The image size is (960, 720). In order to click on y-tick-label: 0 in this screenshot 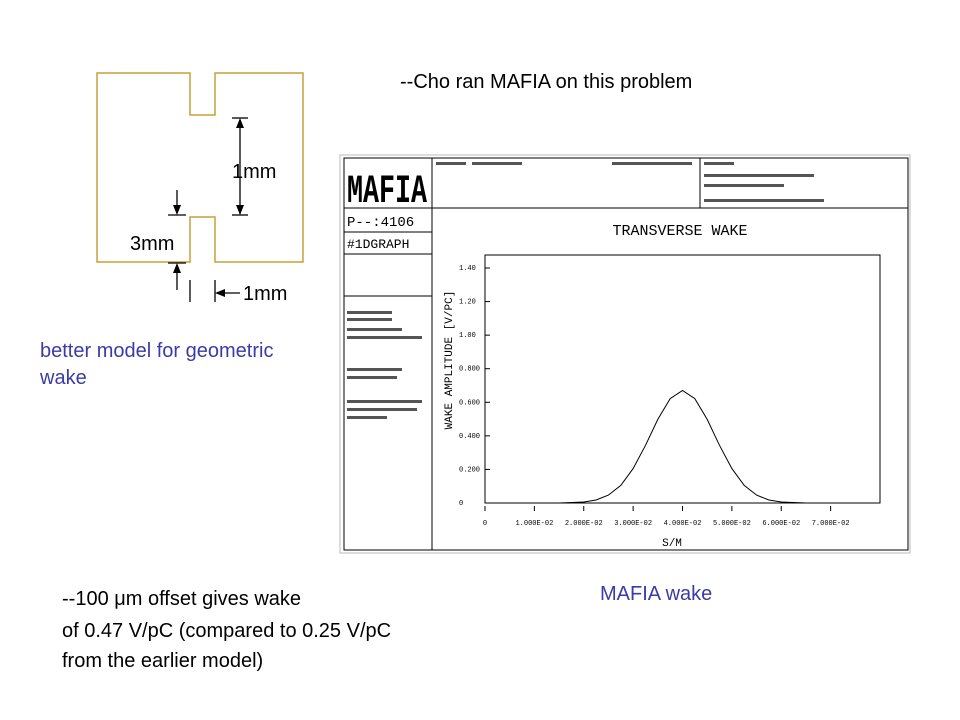, I will do `click(461, 504)`.